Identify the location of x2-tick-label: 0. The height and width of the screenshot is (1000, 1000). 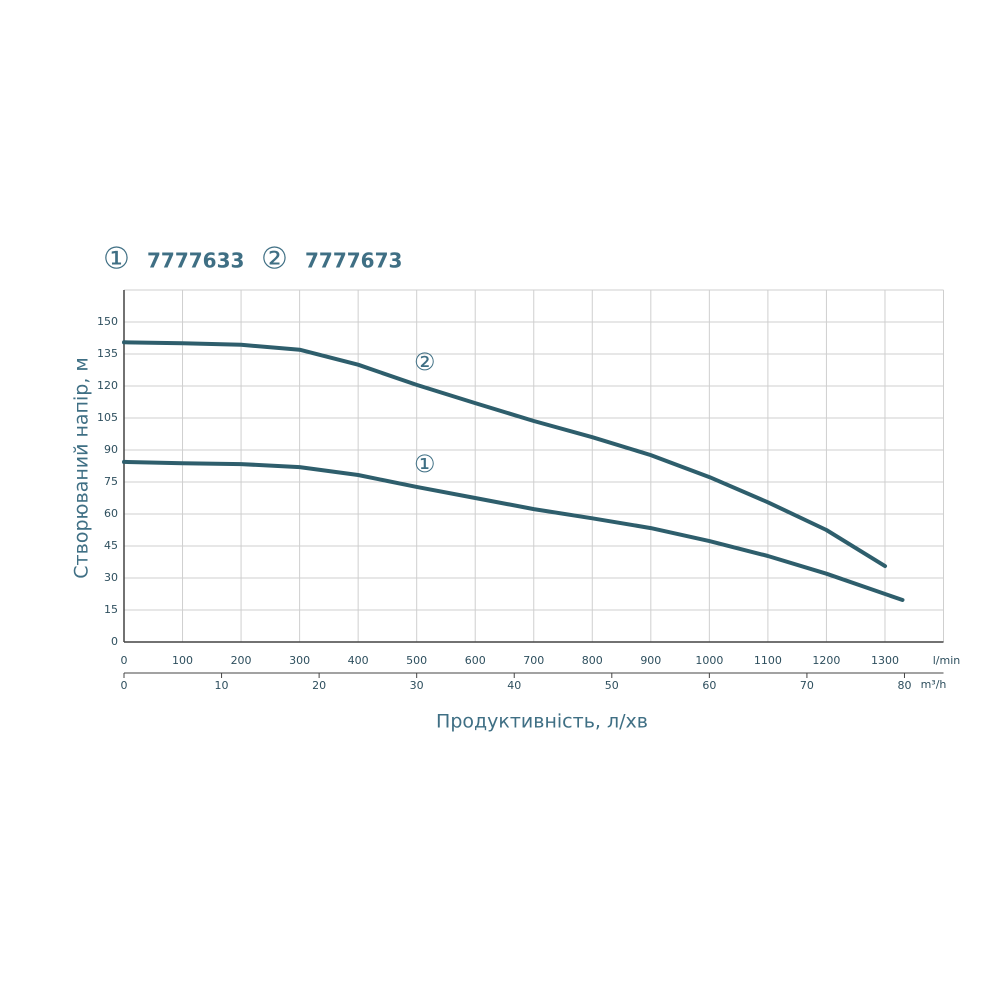
(124, 685).